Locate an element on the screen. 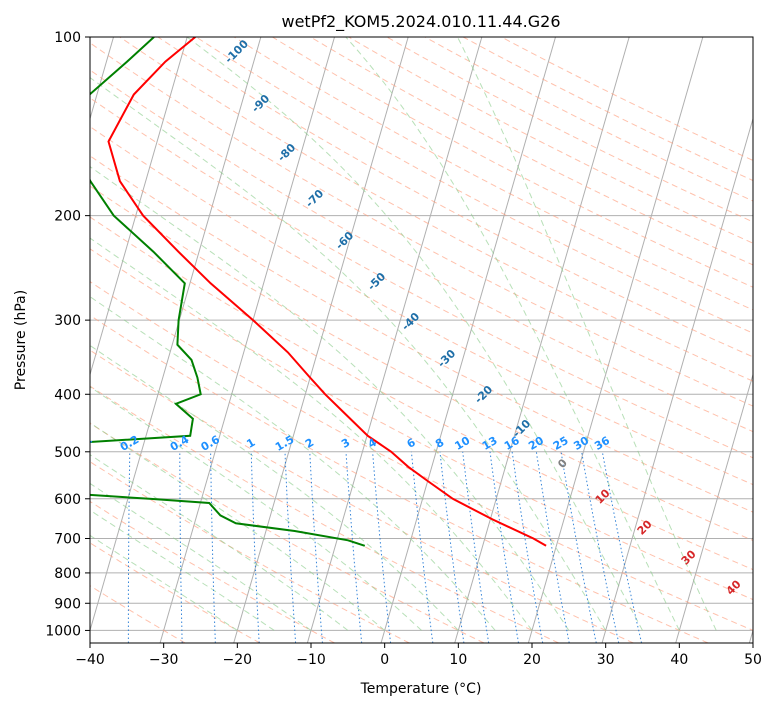 This screenshot has height=708, width=775. dry-adiabat-label: -100 is located at coordinates (236, 51).